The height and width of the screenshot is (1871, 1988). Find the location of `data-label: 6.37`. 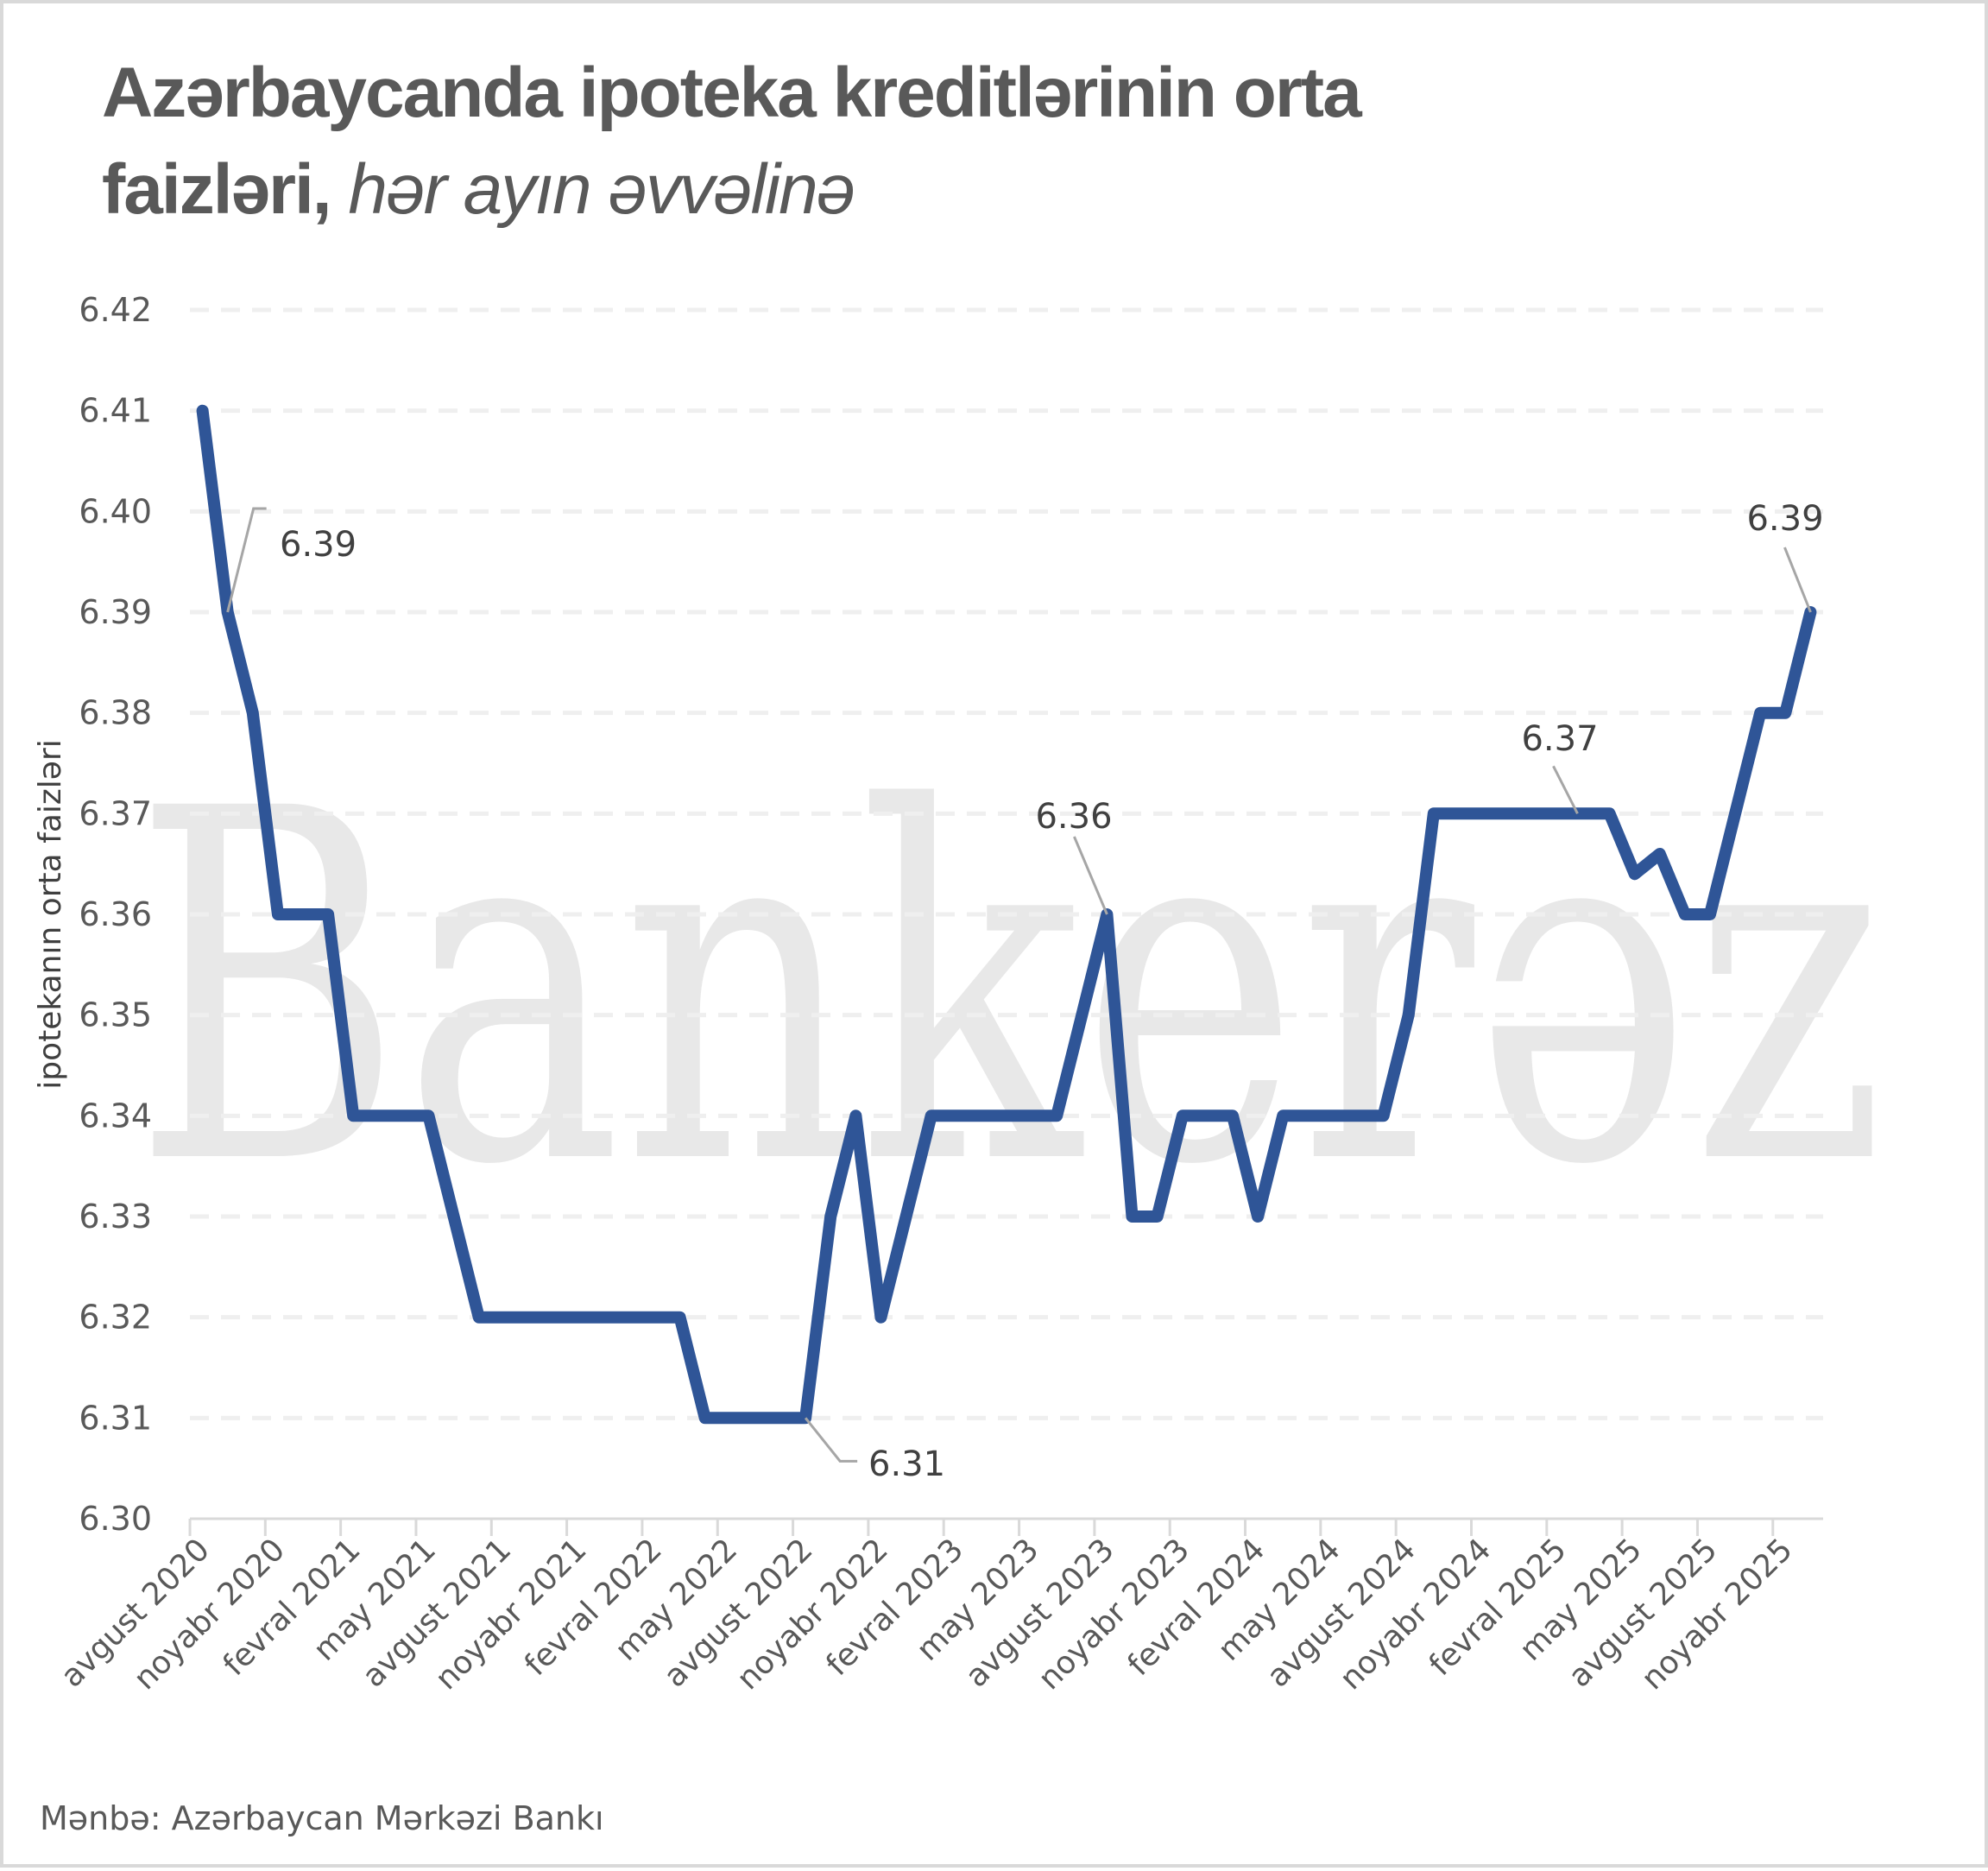

data-label: 6.37 is located at coordinates (1559, 739).